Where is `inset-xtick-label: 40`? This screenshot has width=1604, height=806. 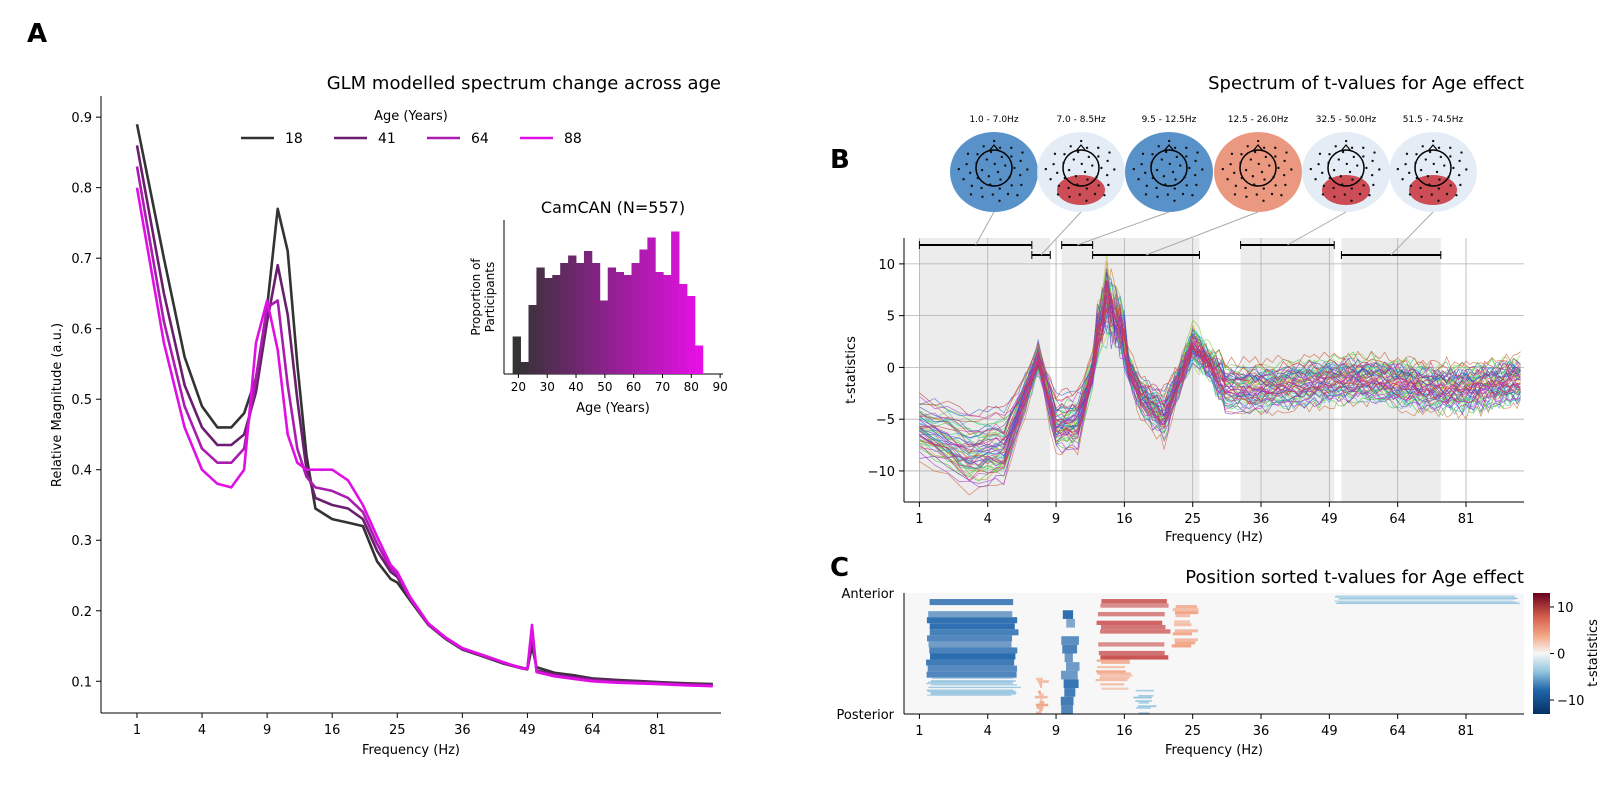 inset-xtick-label: 40 is located at coordinates (575, 387).